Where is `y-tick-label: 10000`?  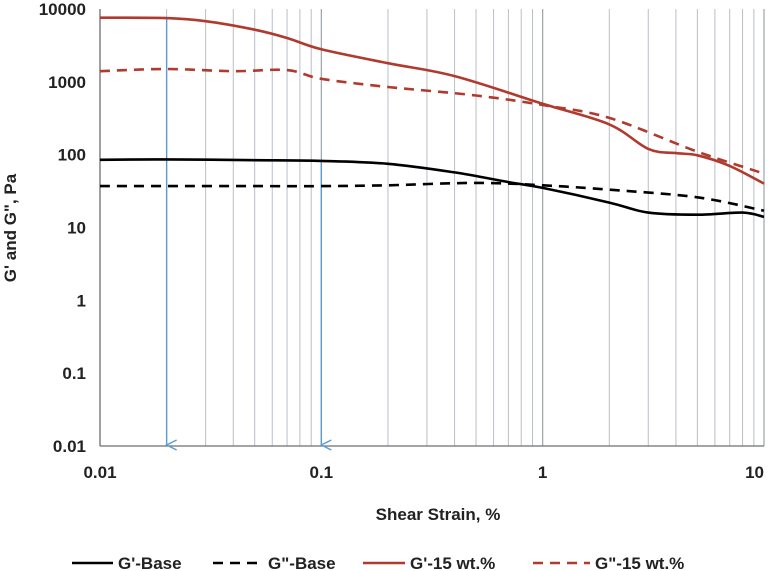 y-tick-label: 10000 is located at coordinates (62, 9).